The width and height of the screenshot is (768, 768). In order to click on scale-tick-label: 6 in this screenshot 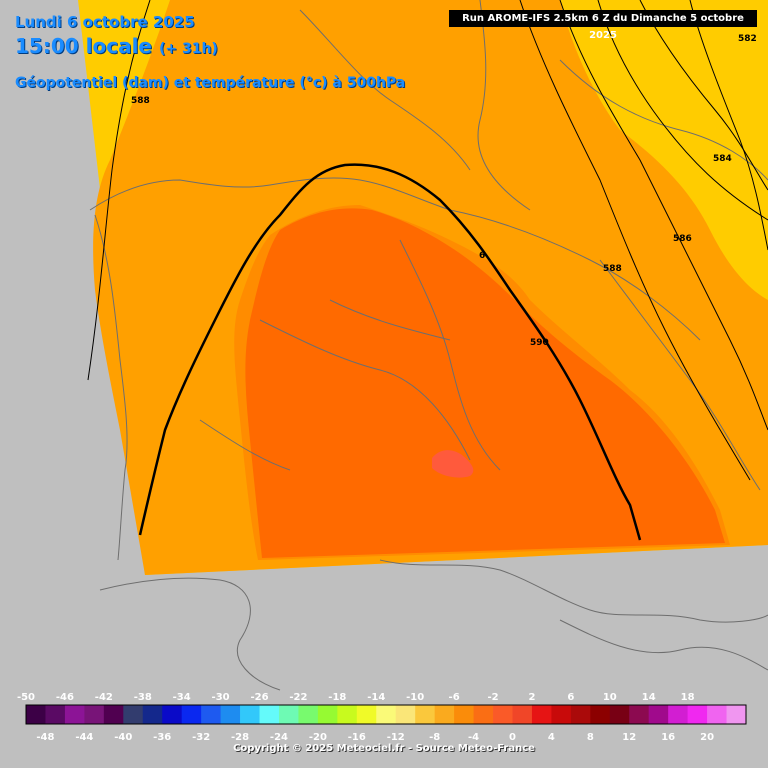, I will do `click(570, 697)`.